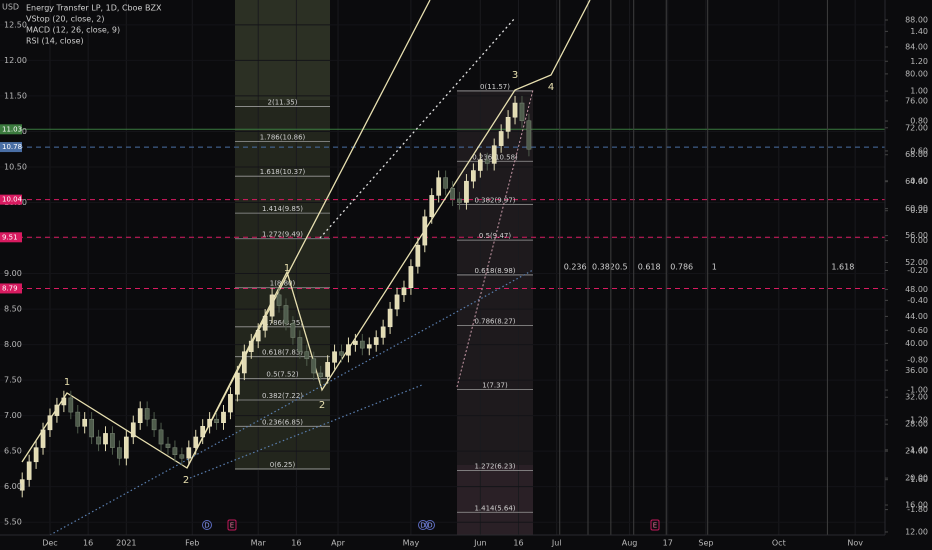 The image size is (932, 550). What do you see at coordinates (259, 543) in the screenshot?
I see `x-tick-label: Mar` at bounding box center [259, 543].